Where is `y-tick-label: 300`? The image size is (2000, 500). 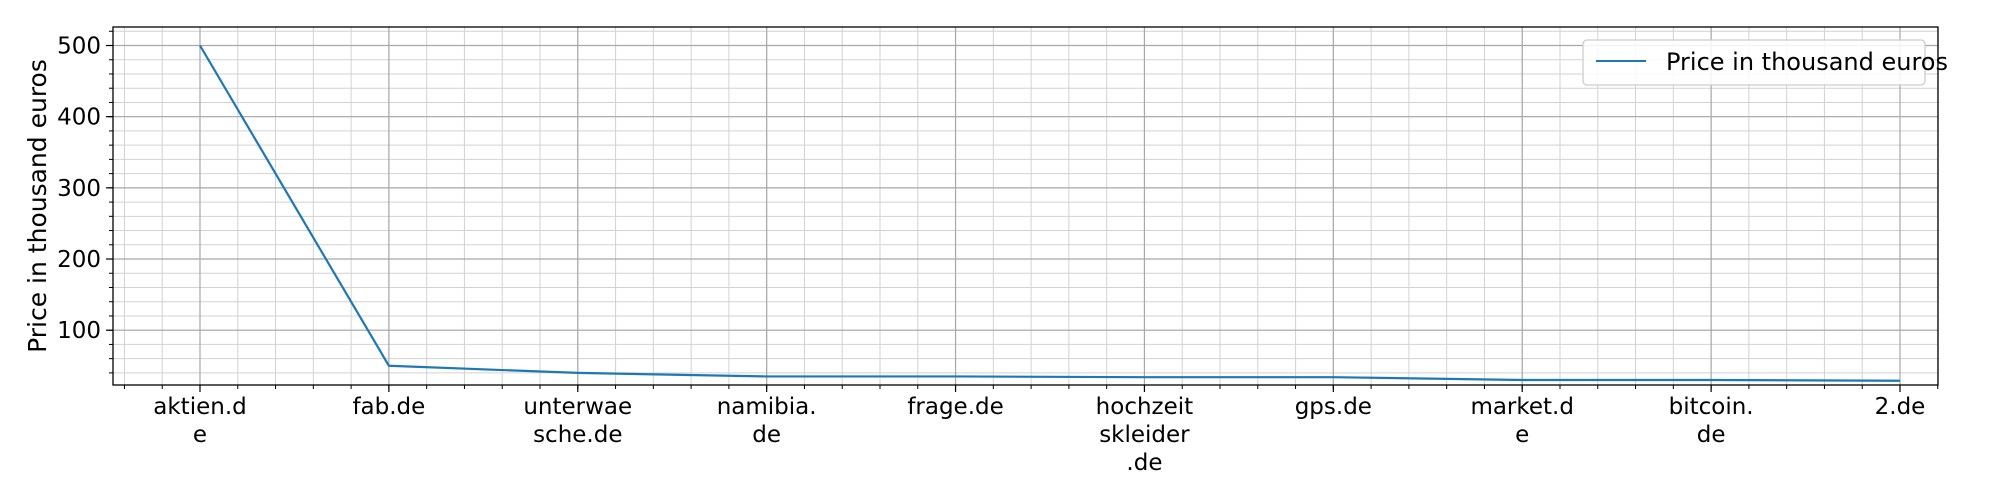 y-tick-label: 300 is located at coordinates (79, 189).